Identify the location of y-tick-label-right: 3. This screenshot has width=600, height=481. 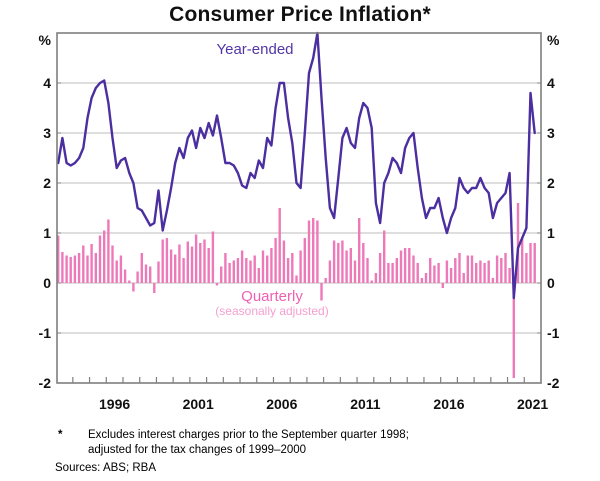
(551, 133).